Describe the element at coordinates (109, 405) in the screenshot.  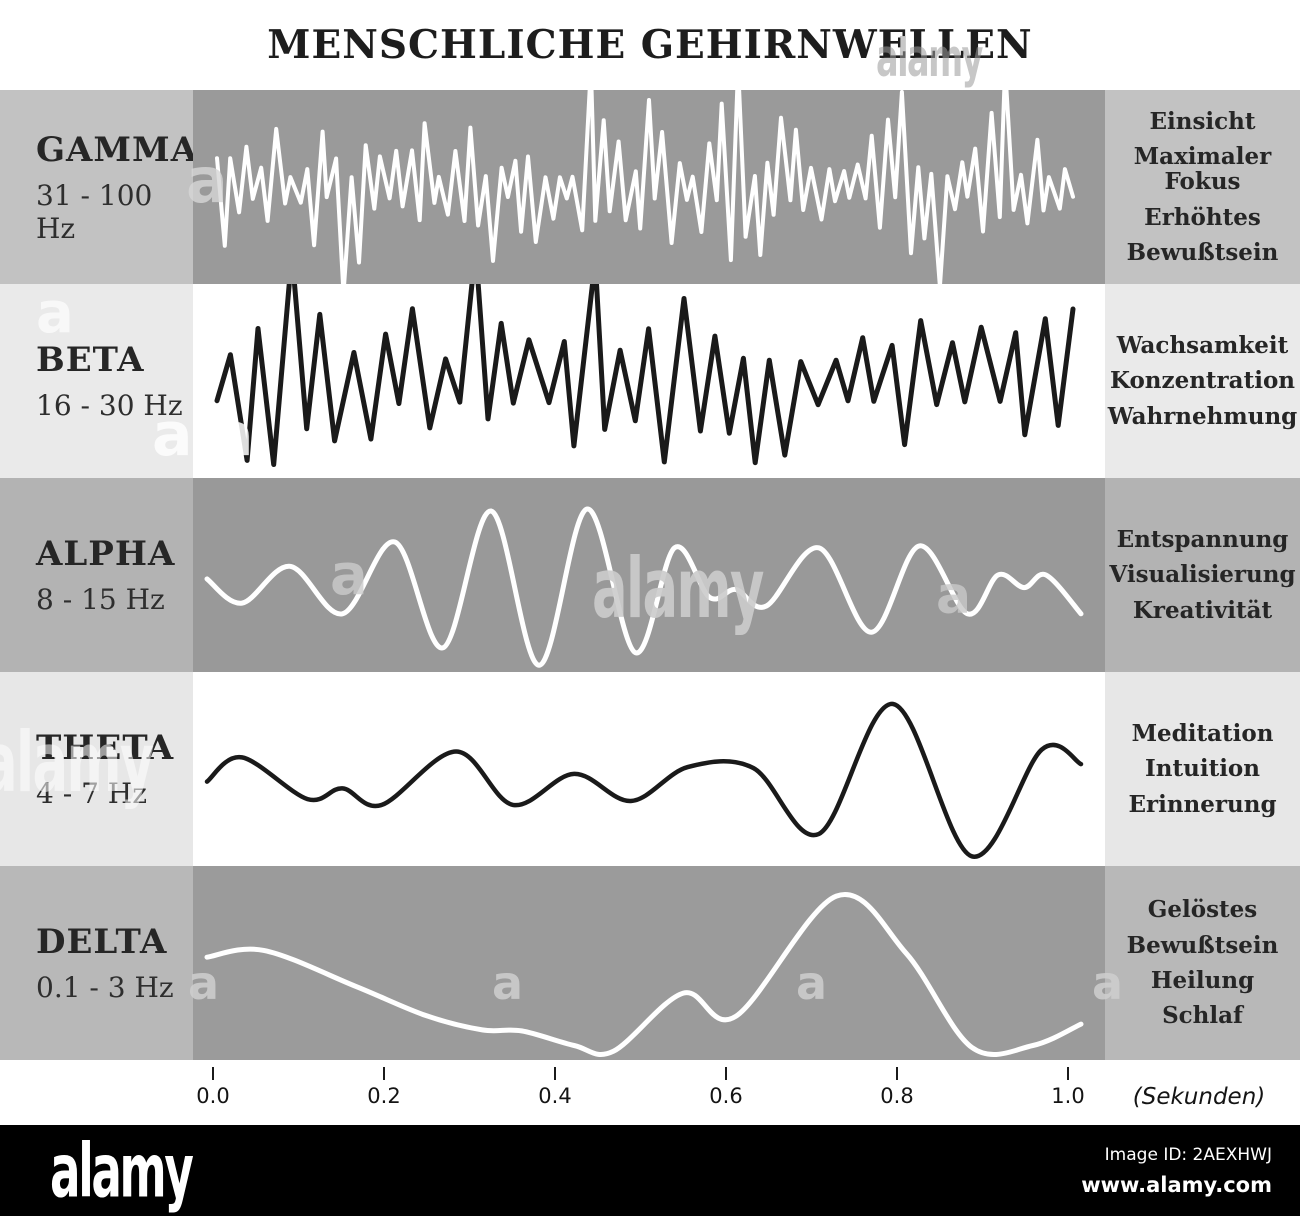
I see `band-frequency-label: 16 - 30 Hz` at that location.